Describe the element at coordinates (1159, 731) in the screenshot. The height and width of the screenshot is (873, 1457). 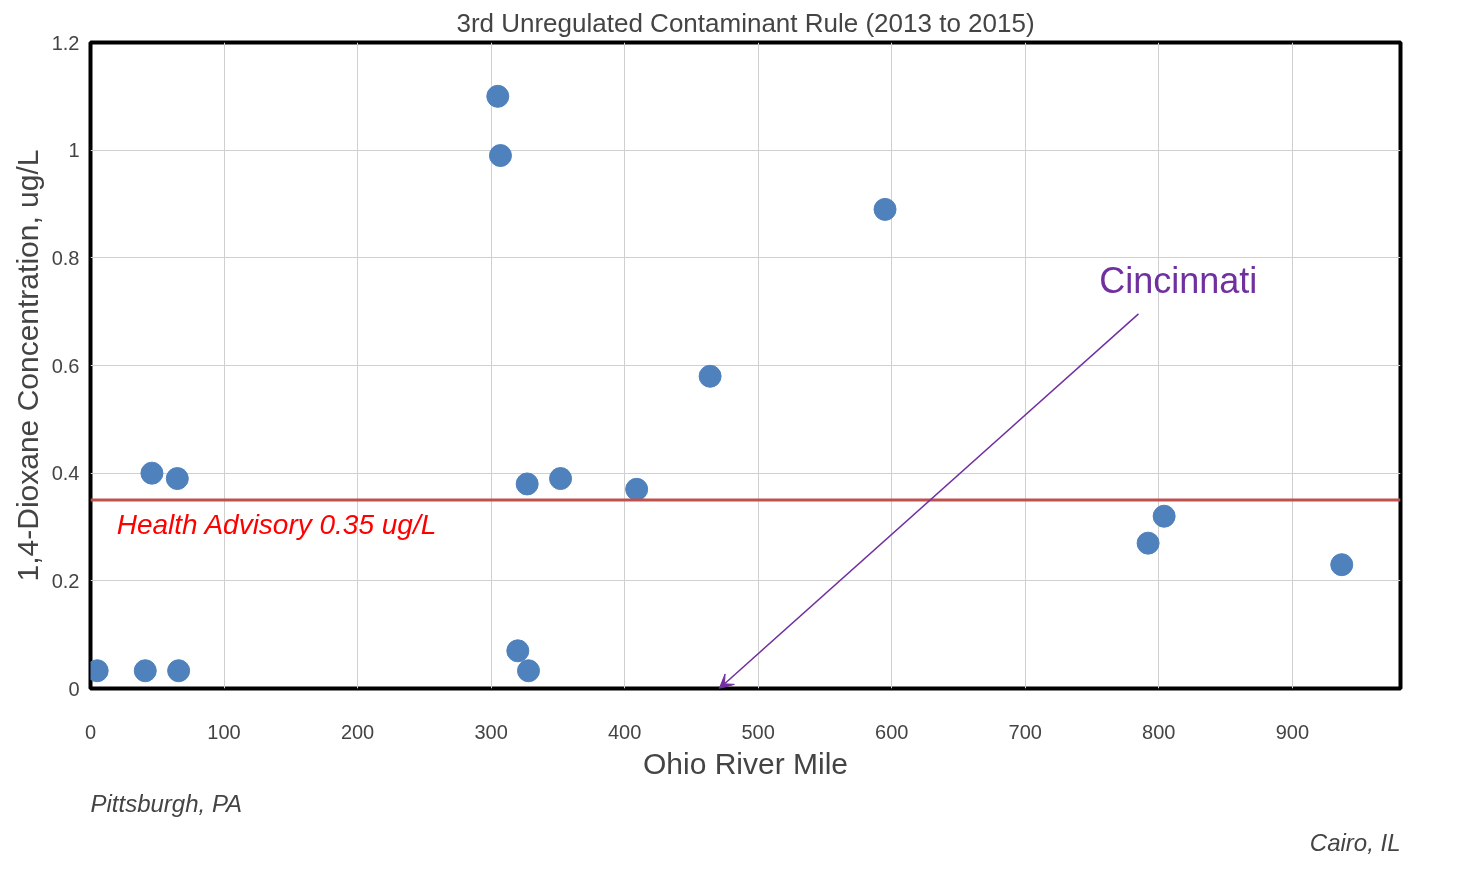
I see `x-tick-label: 800` at that location.